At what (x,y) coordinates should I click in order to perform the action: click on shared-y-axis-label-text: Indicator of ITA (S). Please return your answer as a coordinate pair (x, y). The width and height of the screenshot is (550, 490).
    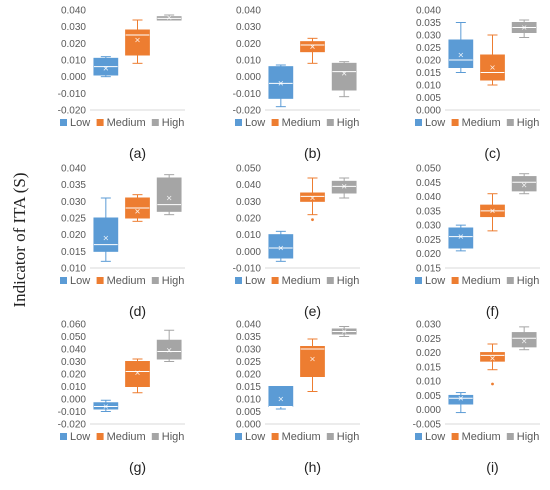
    Looking at the image, I should click on (19, 240).